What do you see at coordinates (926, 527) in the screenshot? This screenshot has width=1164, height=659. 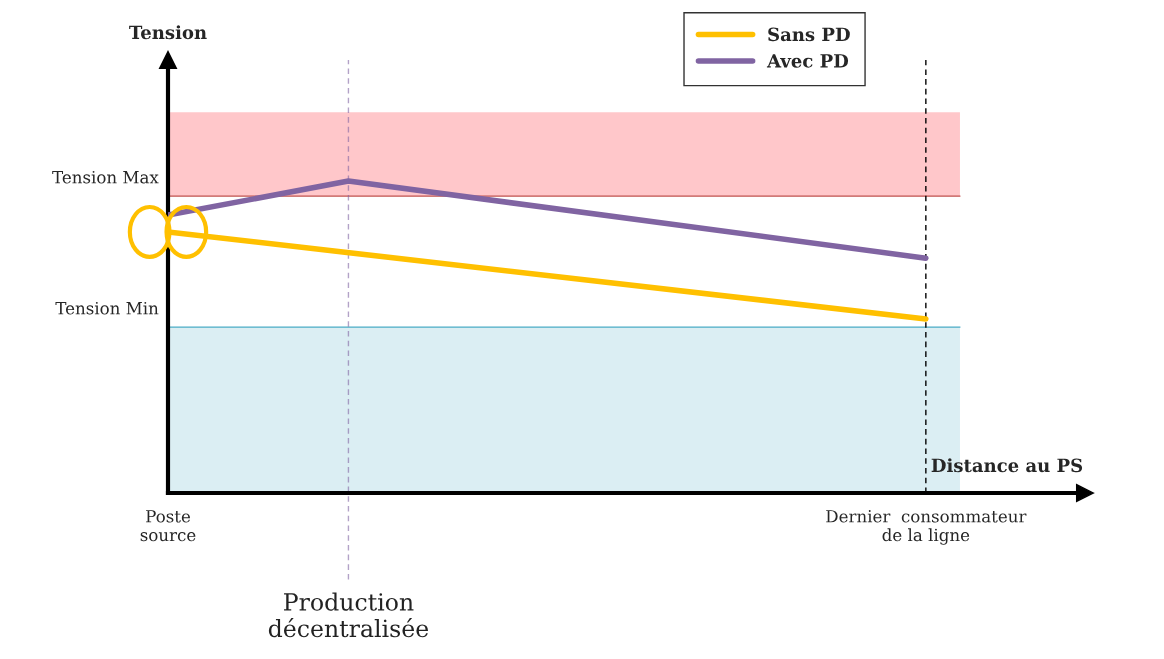 I see `x-tick-label: Dernier consommateur de la ligne` at bounding box center [926, 527].